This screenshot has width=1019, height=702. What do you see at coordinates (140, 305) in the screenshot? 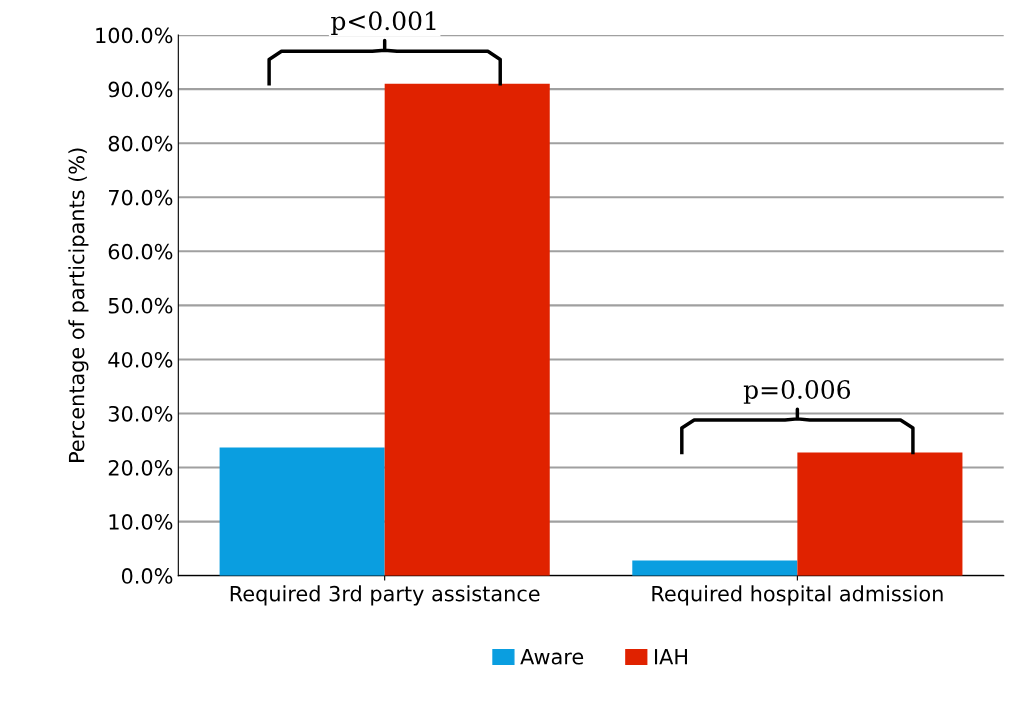
I see `y-tick-label: 50.0%` at bounding box center [140, 305].